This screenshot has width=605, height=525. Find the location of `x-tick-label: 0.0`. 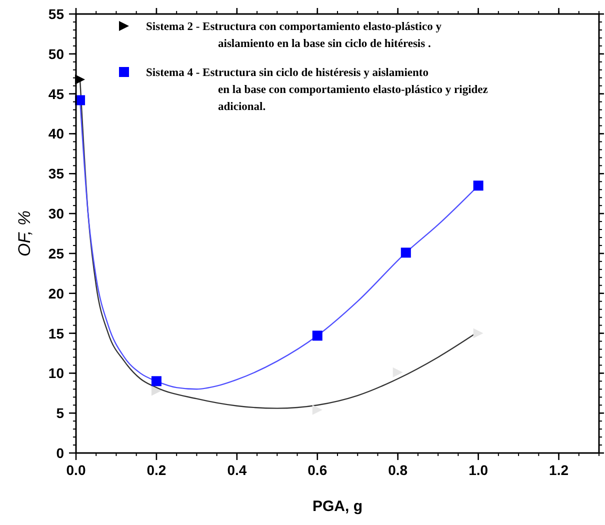

x-tick-label: 0.0 is located at coordinates (76, 470).